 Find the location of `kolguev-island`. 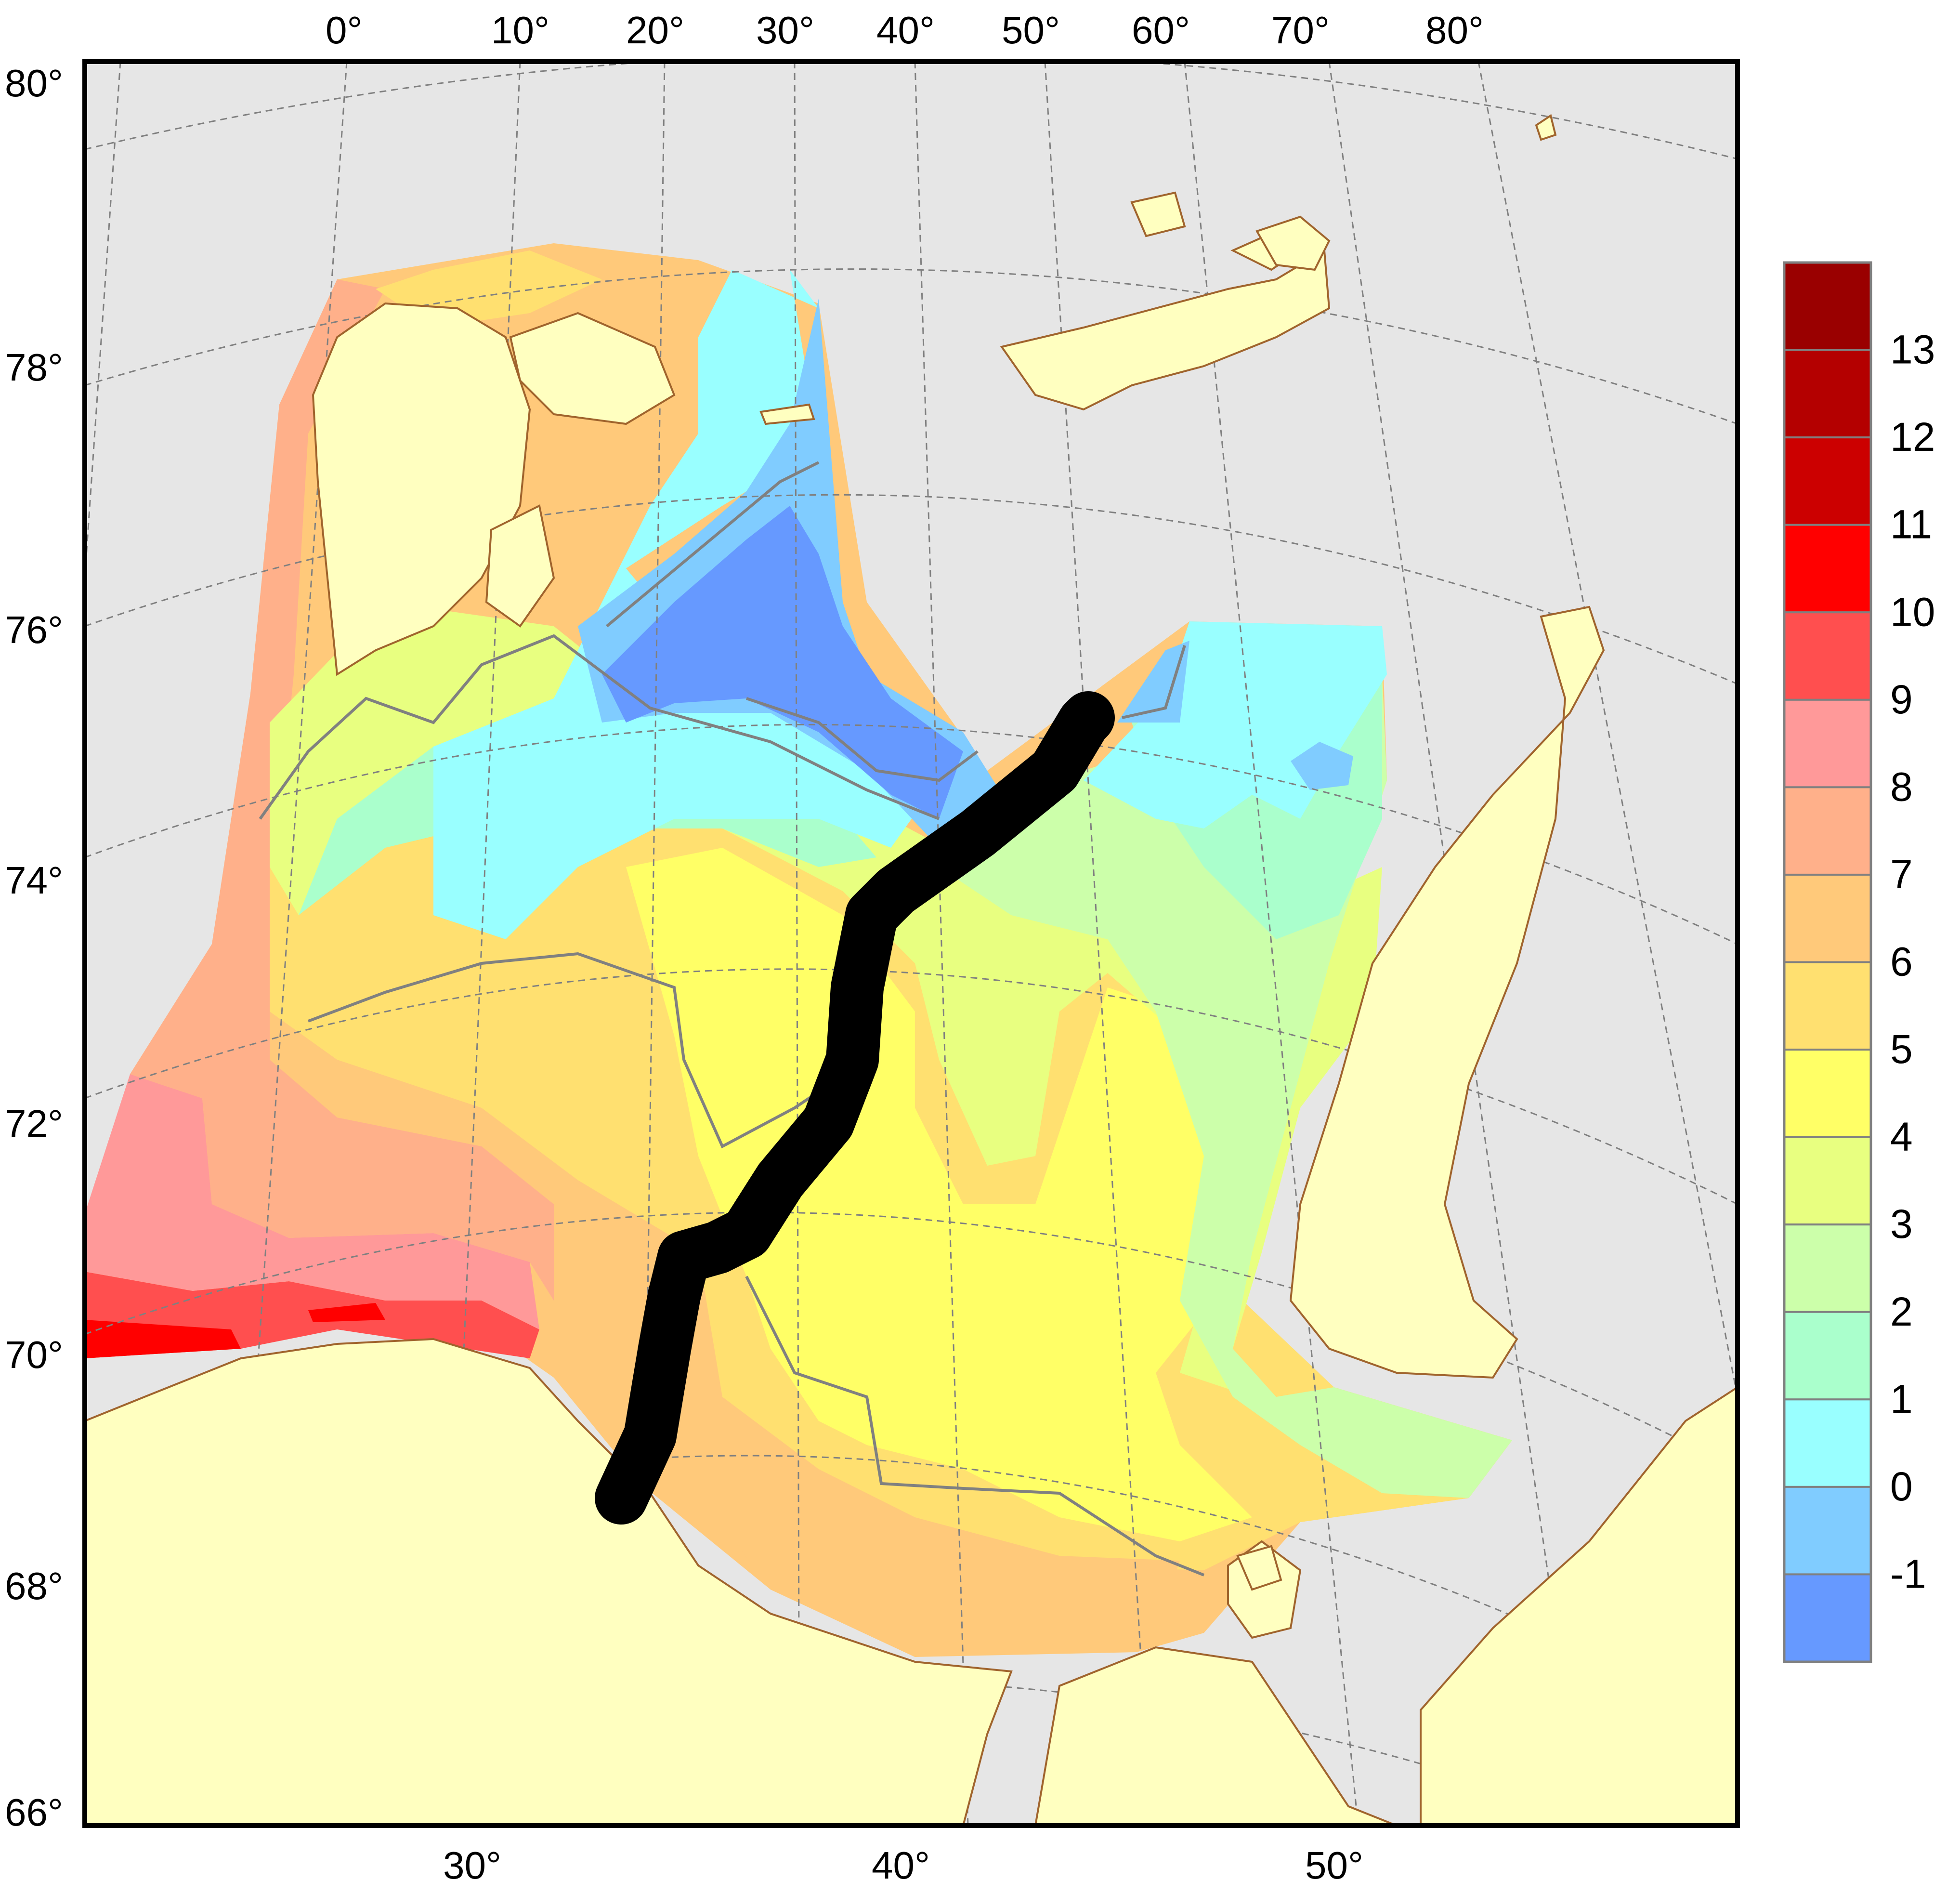

kolguev-island is located at coordinates (1259, 1568).